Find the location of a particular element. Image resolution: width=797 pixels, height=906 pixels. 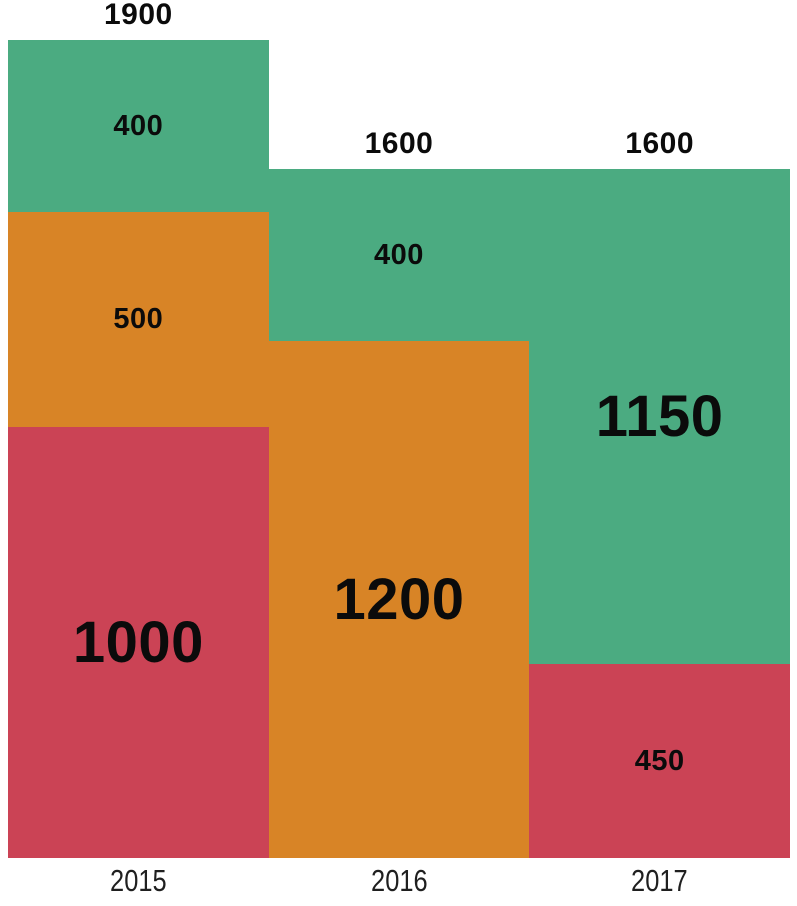

segment-value-label: 1150 is located at coordinates (659, 416).